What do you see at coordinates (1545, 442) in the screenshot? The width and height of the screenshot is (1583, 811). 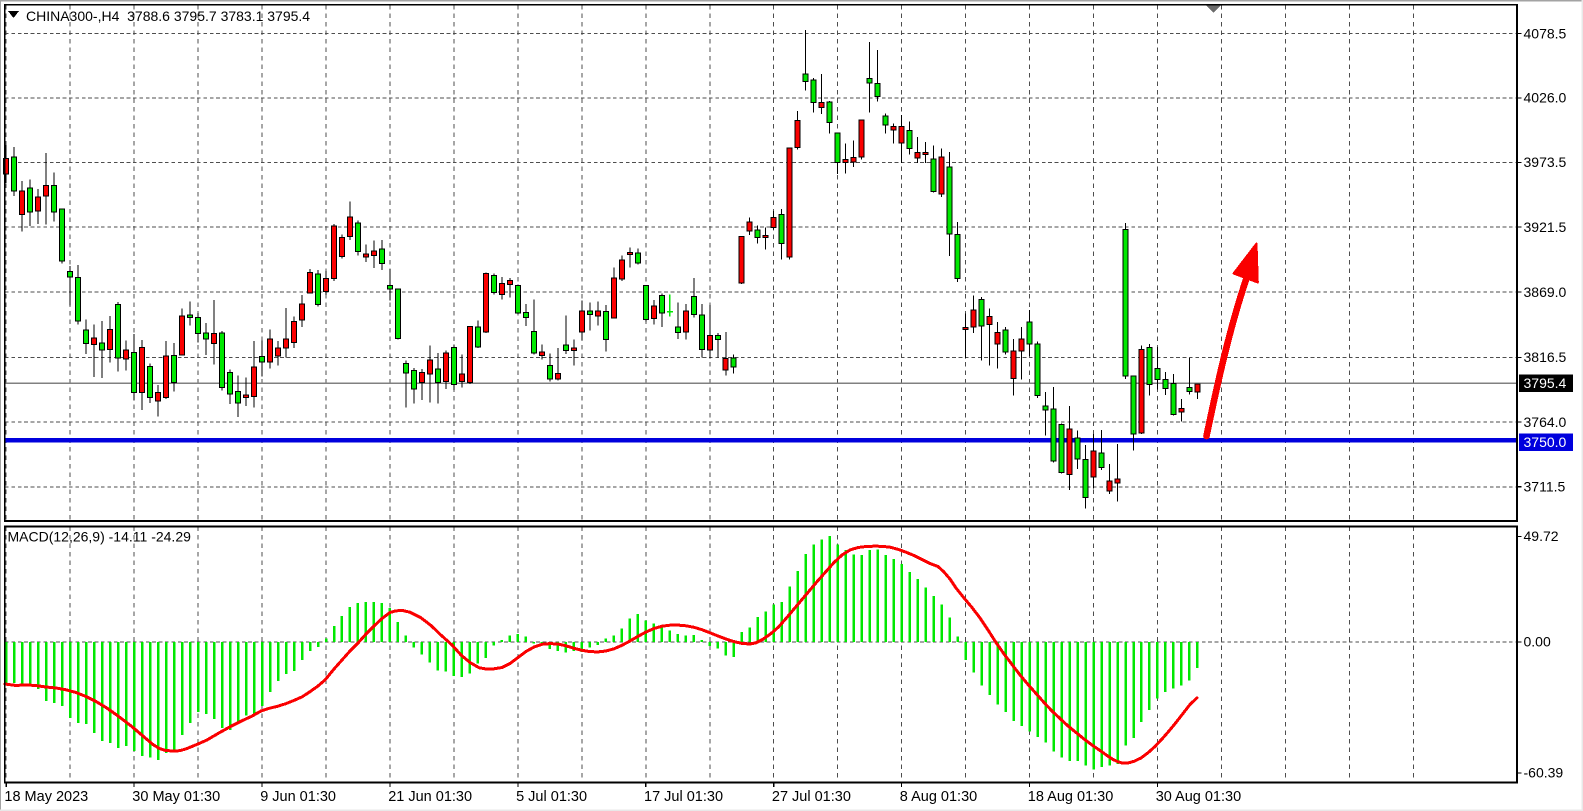 I see `svg-text: 3750.0` at bounding box center [1545, 442].